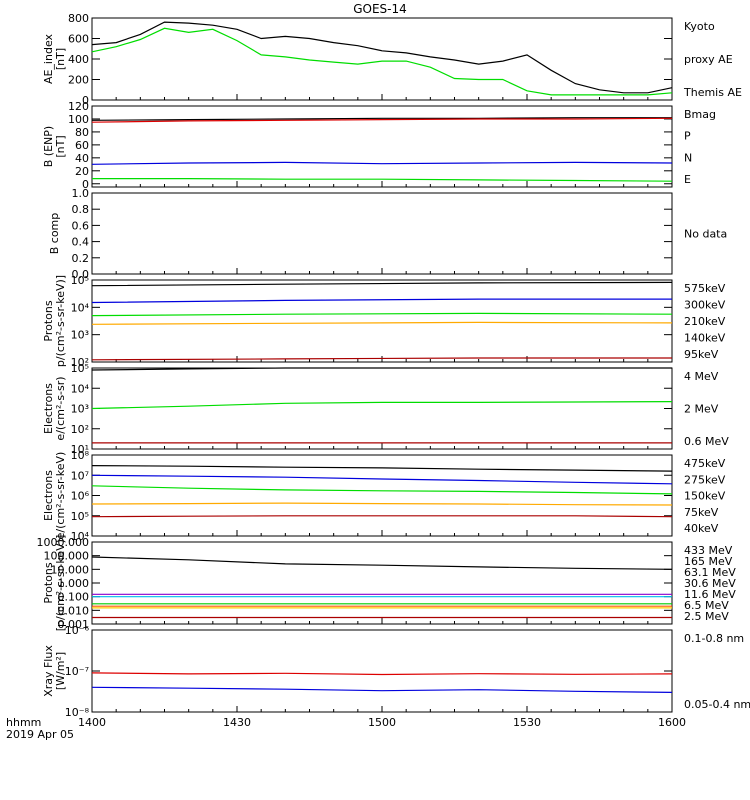 The height and width of the screenshot is (800, 750). I want to click on legend-label: 165 MeV, so click(708, 561).